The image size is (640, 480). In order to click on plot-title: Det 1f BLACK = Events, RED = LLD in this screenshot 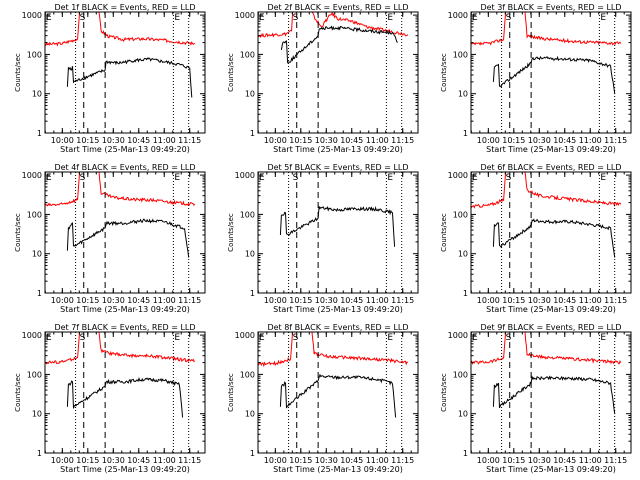, I will do `click(124, 7)`.